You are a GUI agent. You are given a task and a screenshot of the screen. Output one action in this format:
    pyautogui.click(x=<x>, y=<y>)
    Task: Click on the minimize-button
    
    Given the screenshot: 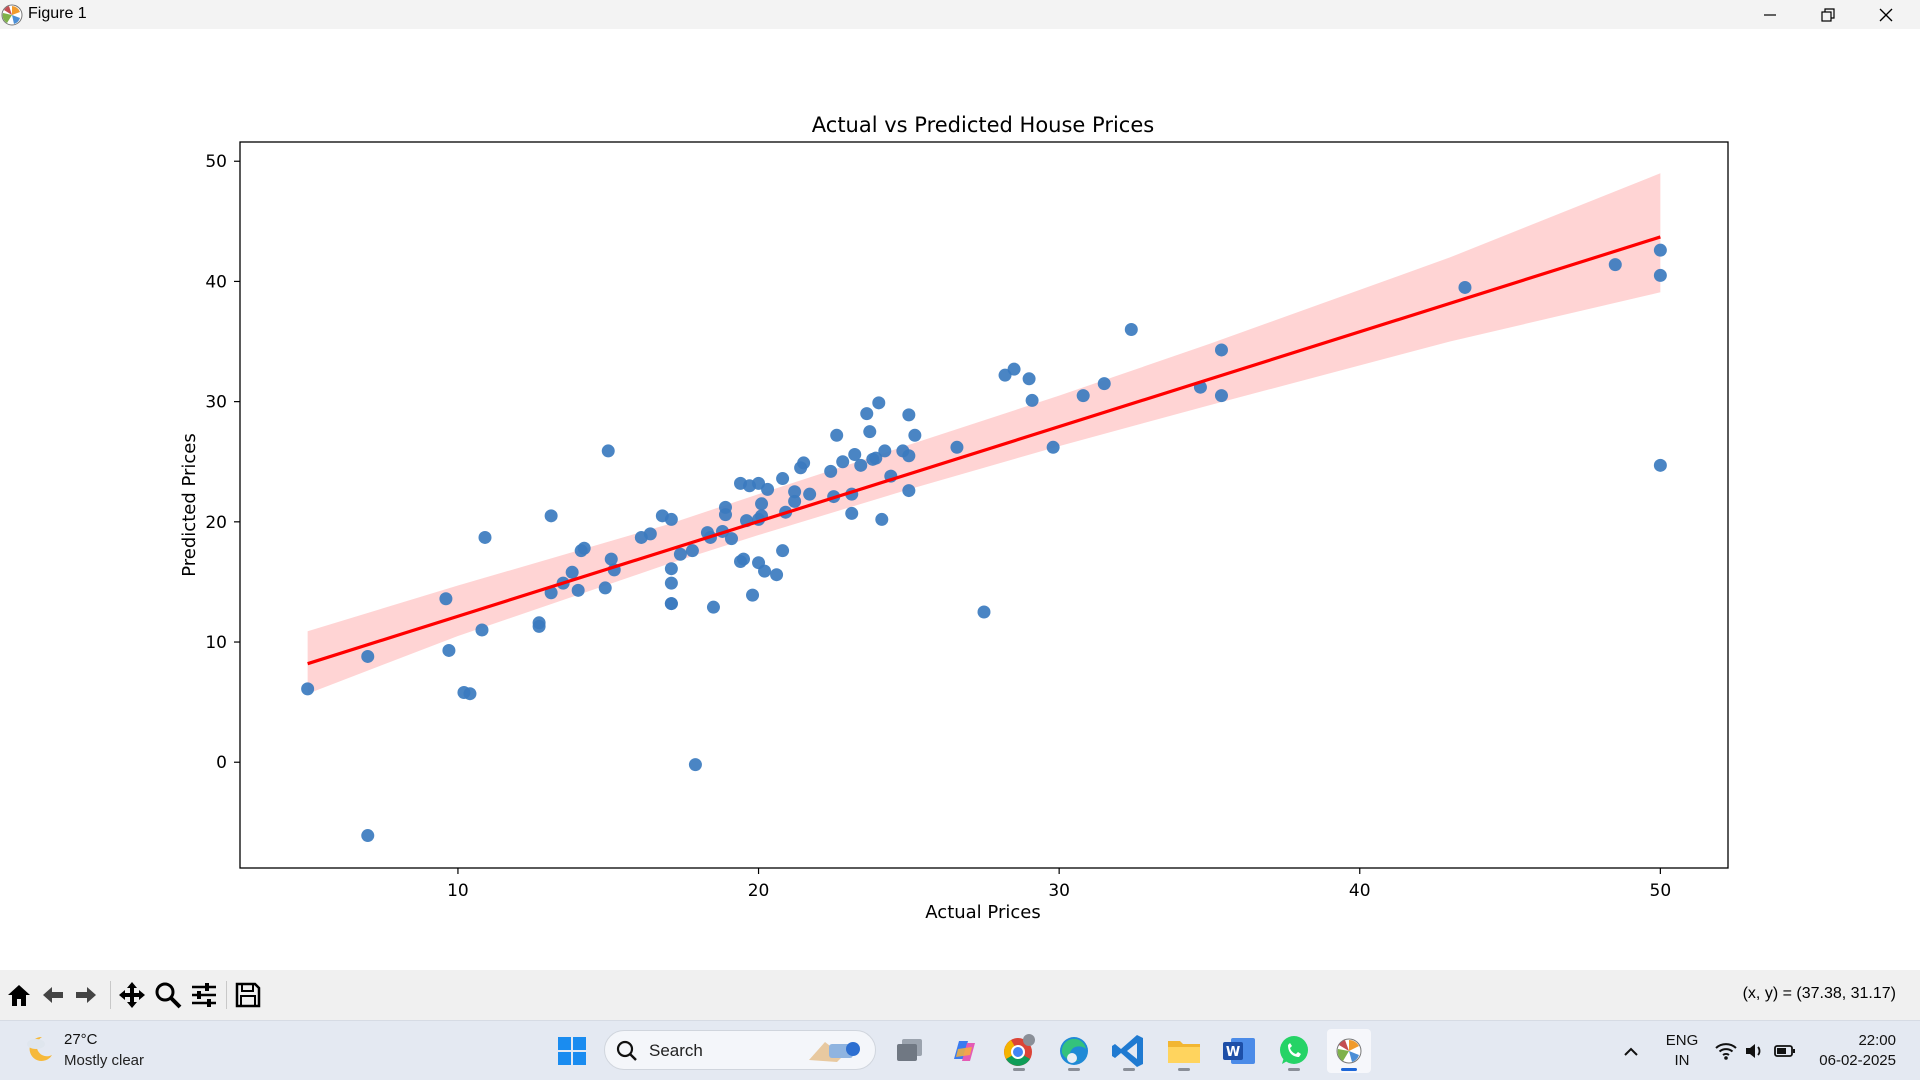 What is the action you would take?
    pyautogui.click(x=1770, y=14)
    